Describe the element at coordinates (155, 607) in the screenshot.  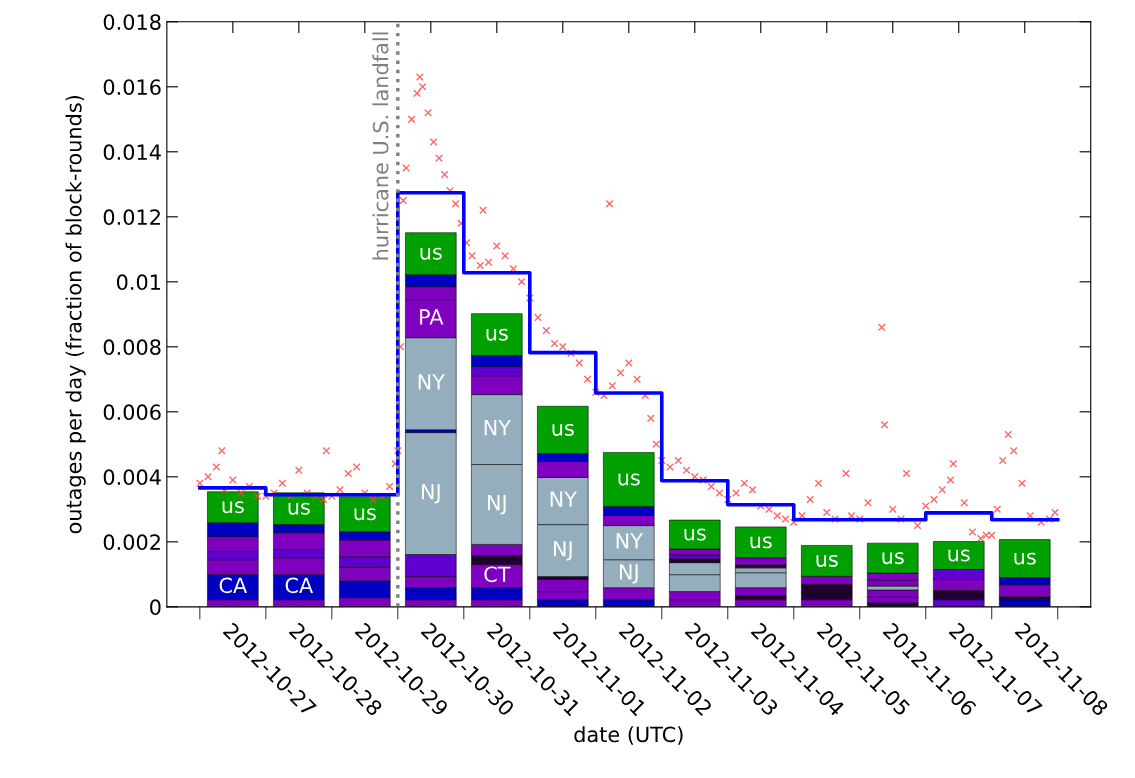
I see `y-tick-label: 0` at that location.